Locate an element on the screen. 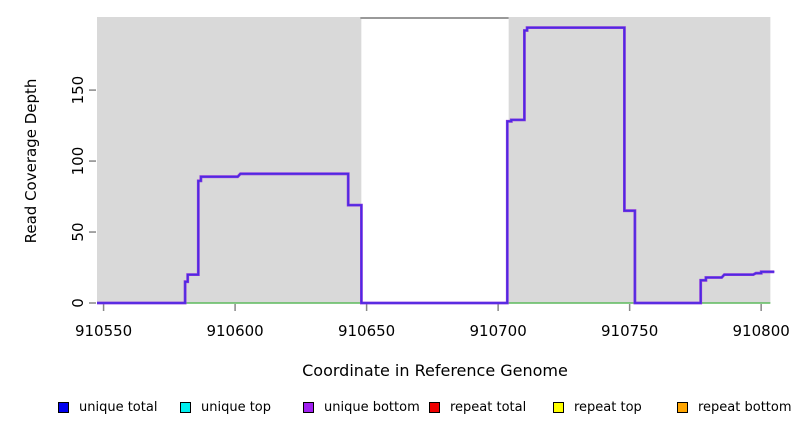 This screenshot has height=432, width=792. x-tick-label: 910550 is located at coordinates (103, 331).